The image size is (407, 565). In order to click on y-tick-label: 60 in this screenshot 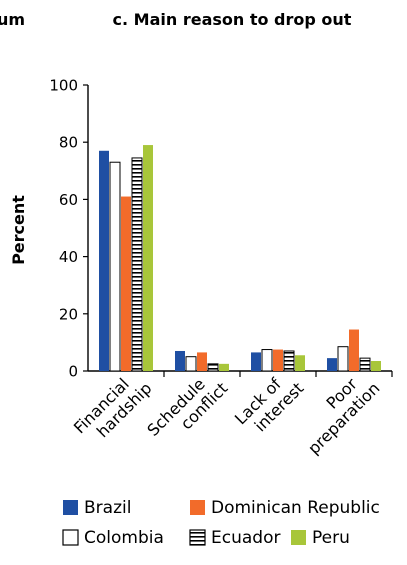, I will do `click(68, 200)`.